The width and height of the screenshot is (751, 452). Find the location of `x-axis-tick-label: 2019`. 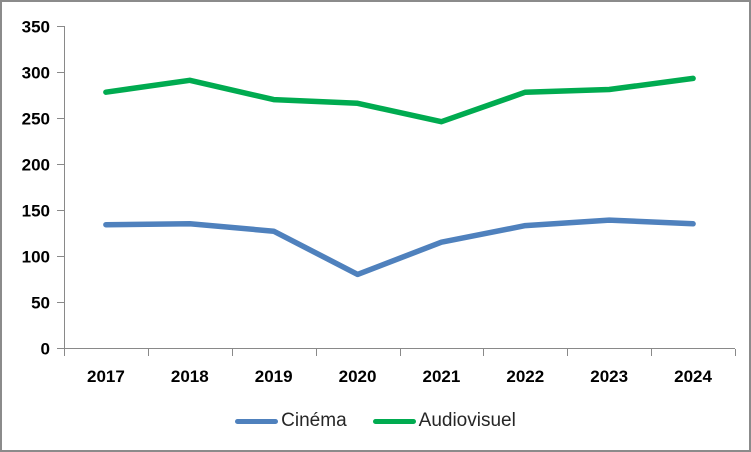

x-axis-tick-label: 2019 is located at coordinates (274, 376).